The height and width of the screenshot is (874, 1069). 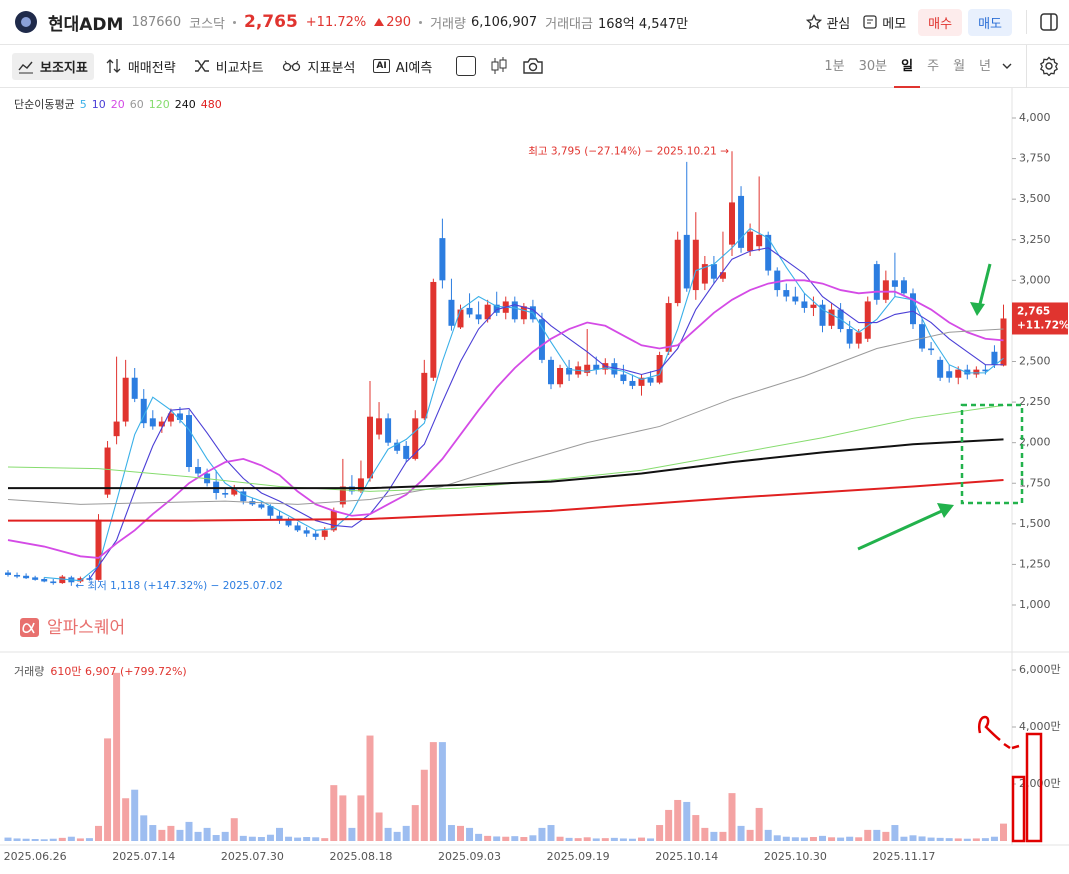 I want to click on period-tabs: 1분 30분 일 주 월 년, so click(x=915, y=66).